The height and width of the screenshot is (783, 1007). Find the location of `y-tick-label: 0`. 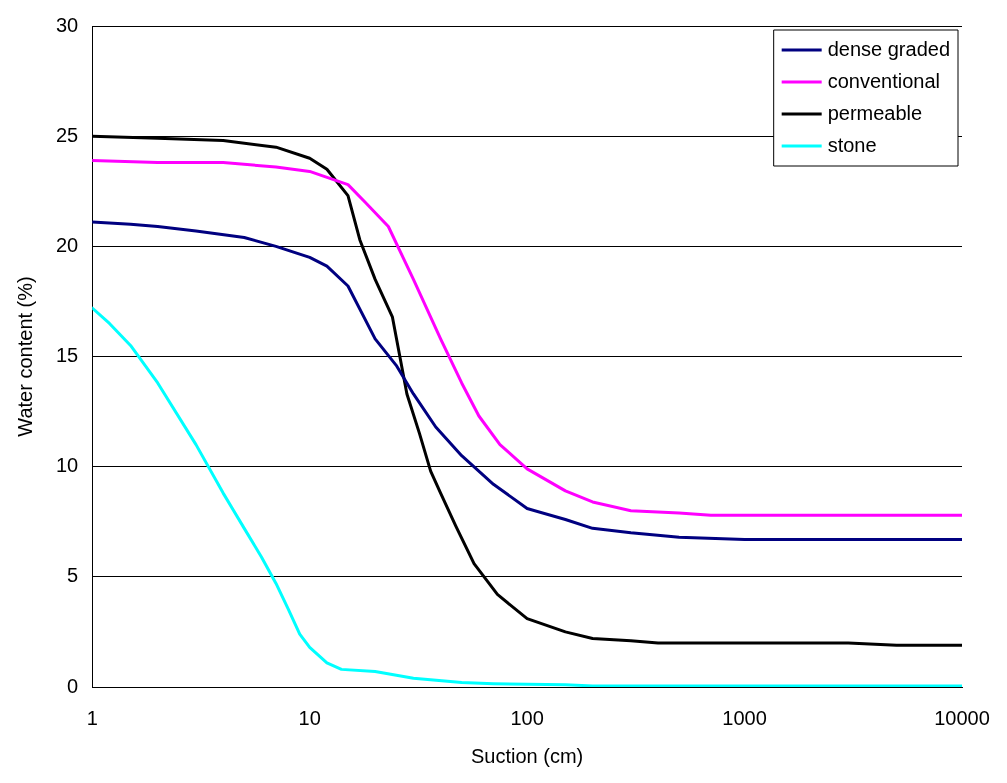

y-tick-label: 0 is located at coordinates (73, 685).